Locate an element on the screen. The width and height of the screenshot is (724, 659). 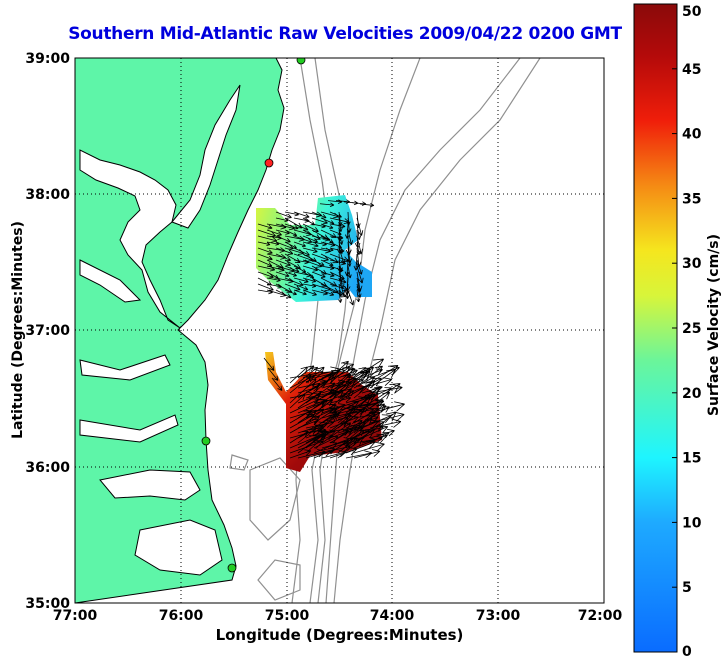
y-axis-label: Latitude (Degrees:Minutes) is located at coordinates (18, 330).